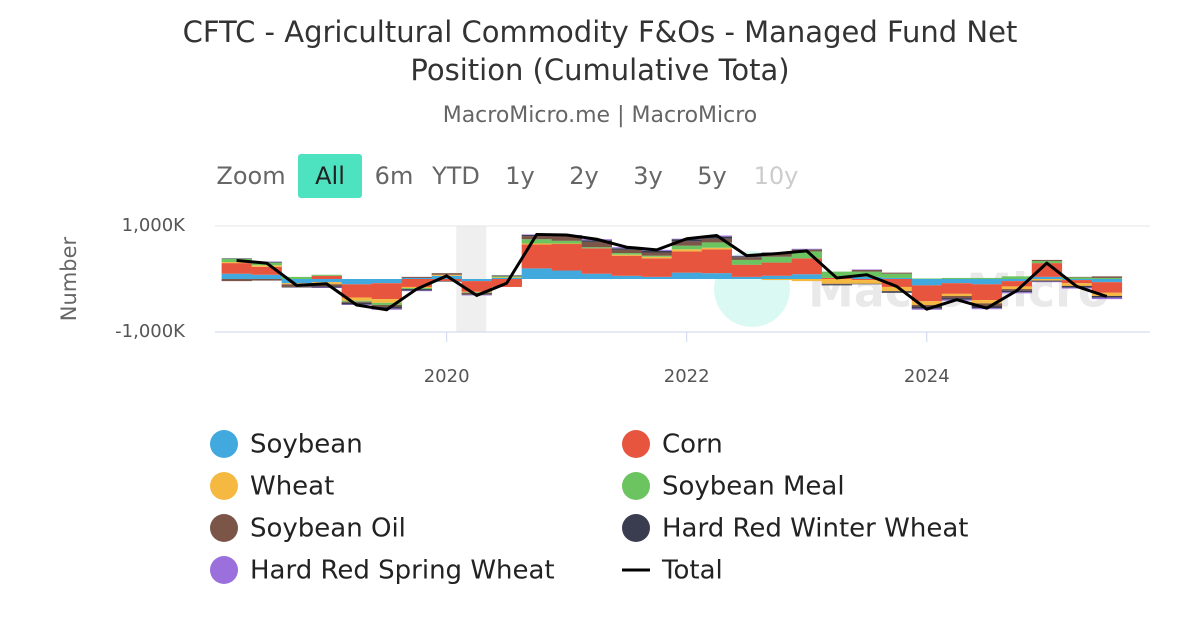  I want to click on range-button: 6m, so click(394, 176).